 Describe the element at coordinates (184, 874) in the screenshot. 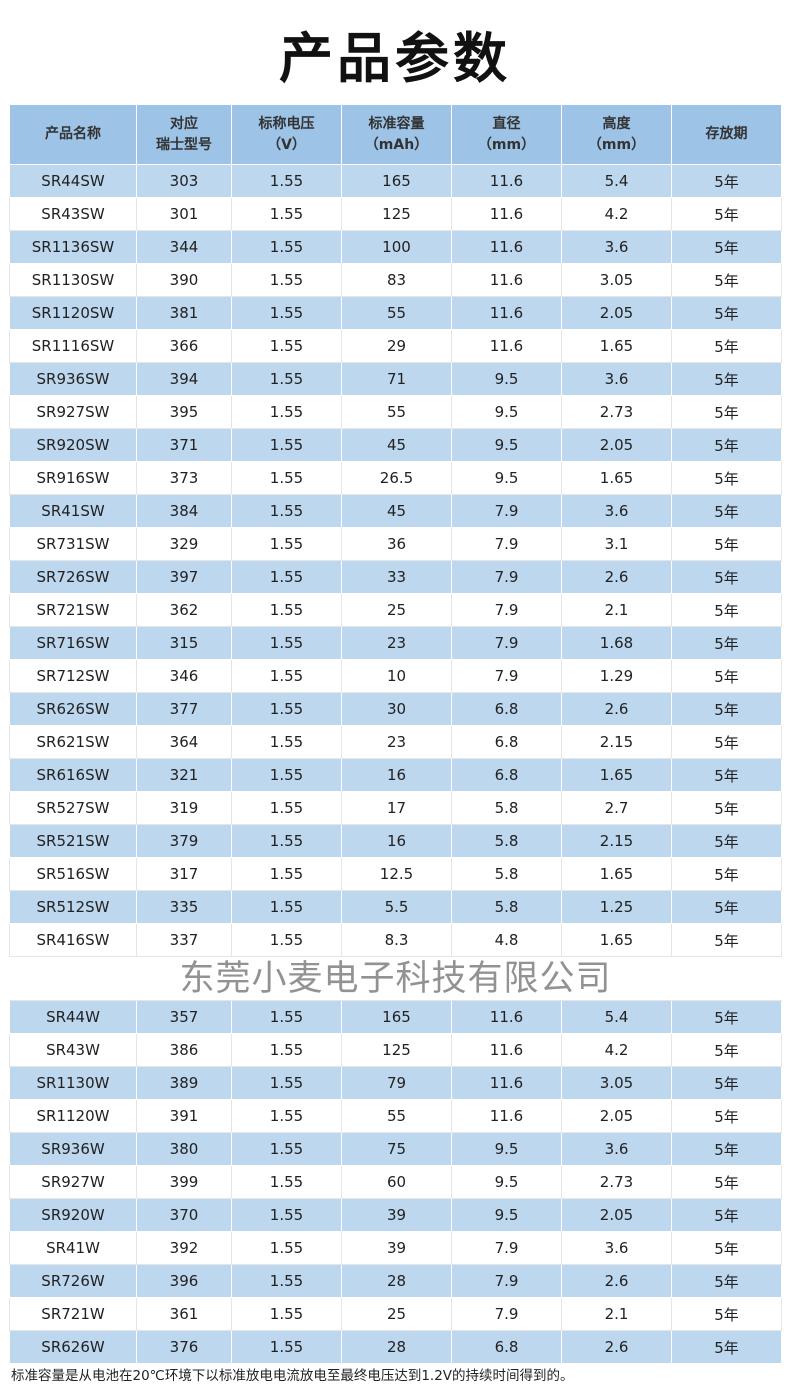

I see `cell-swiss-model: 317` at that location.